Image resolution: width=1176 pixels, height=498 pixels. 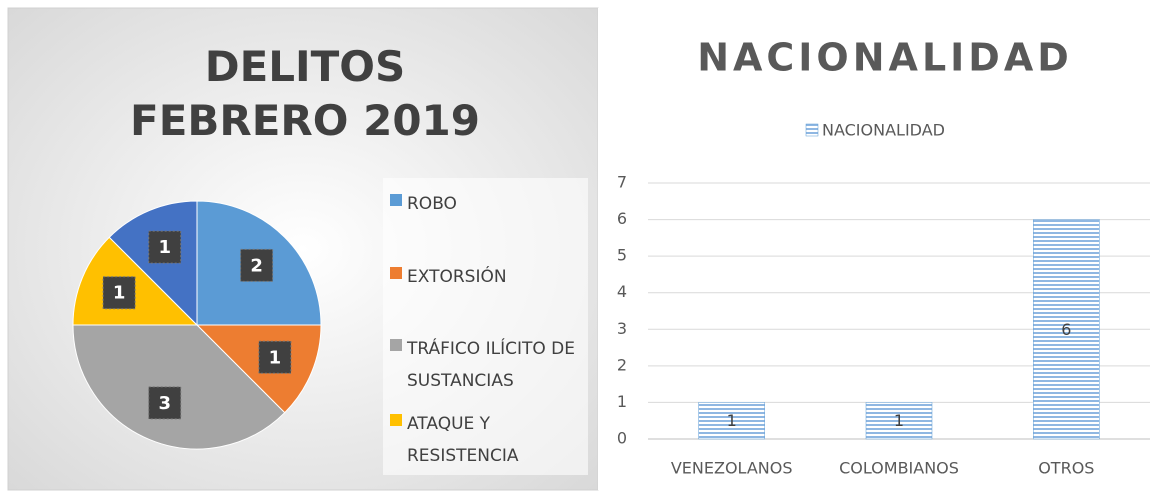 I want to click on data-label: 3, so click(x=164, y=403).